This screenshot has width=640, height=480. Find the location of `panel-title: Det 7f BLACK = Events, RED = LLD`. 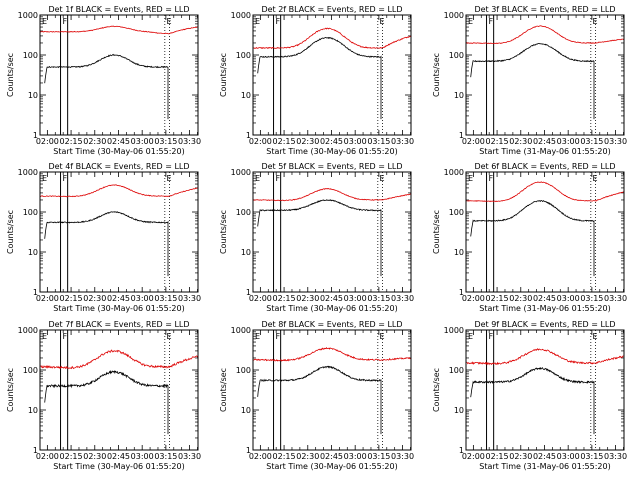

panel-title: Det 7f BLACK = Events, RED = LLD is located at coordinates (118, 324).